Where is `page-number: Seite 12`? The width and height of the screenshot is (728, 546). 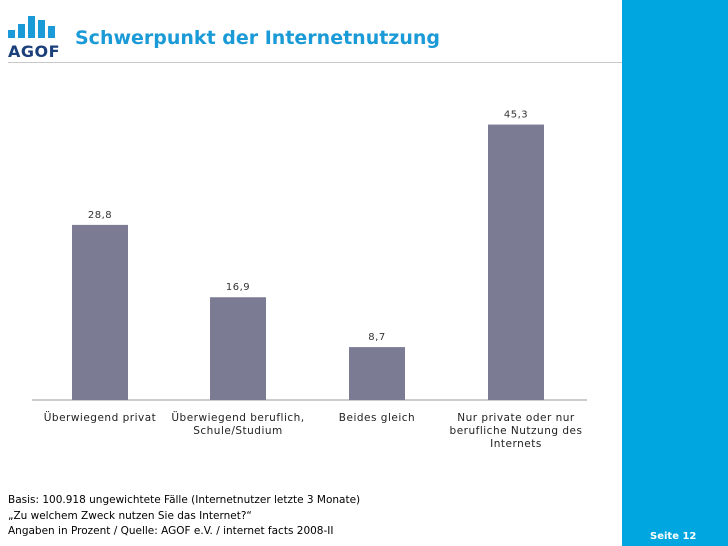 page-number: Seite 12 is located at coordinates (673, 536).